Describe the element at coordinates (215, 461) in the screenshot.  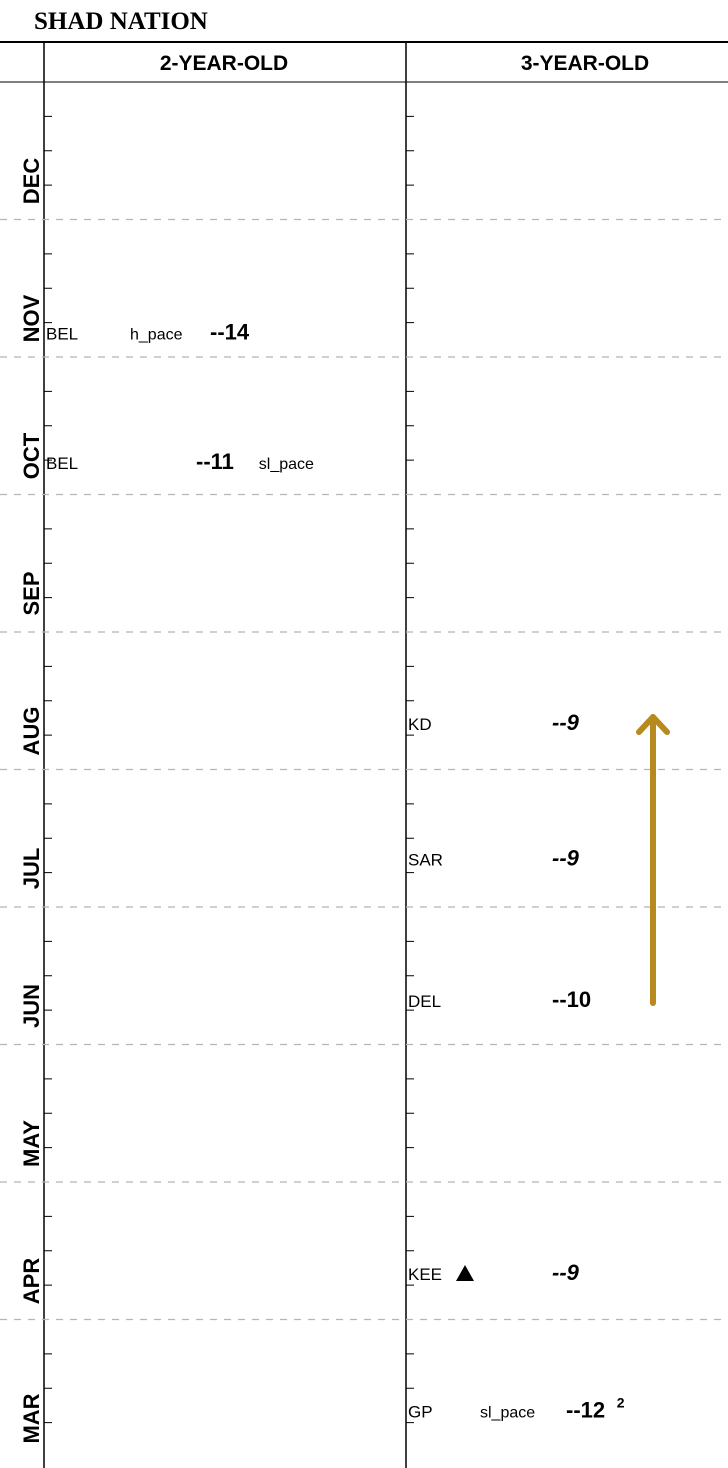
I see `speed-figure: --11` at that location.